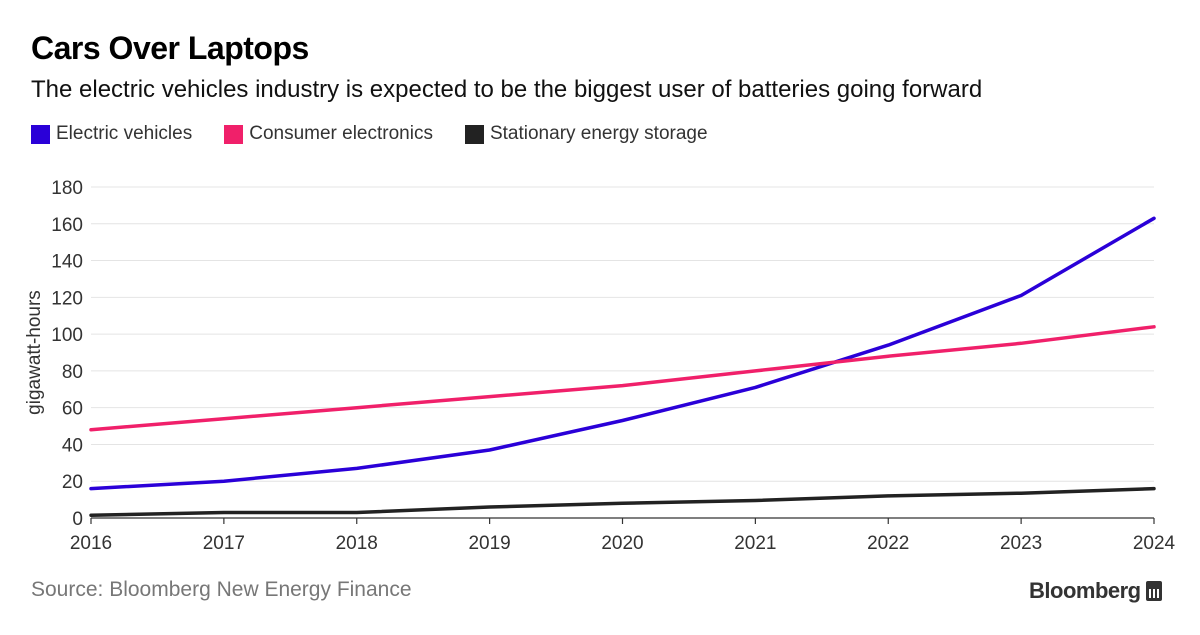 Image resolution: width=1200 pixels, height=635 pixels. What do you see at coordinates (888, 543) in the screenshot?
I see `x-tick-label-2022: 2022` at bounding box center [888, 543].